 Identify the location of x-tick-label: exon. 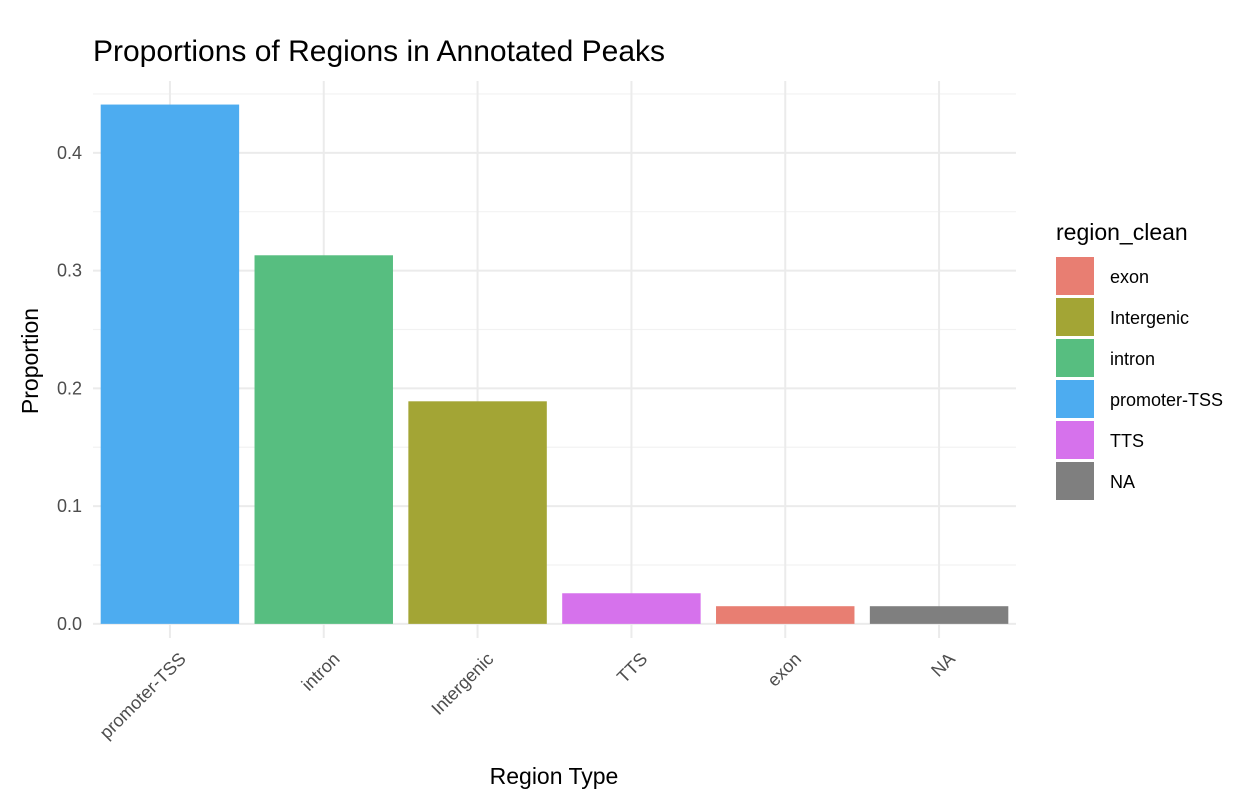
(784, 670).